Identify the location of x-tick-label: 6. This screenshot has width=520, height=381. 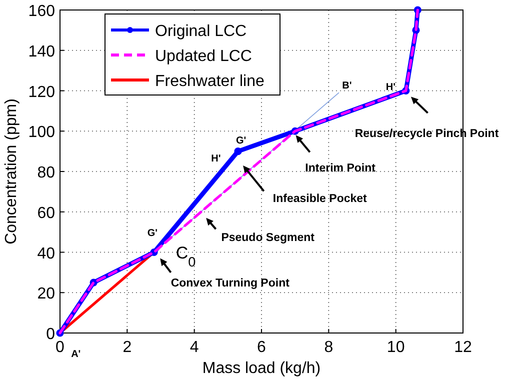
(261, 347).